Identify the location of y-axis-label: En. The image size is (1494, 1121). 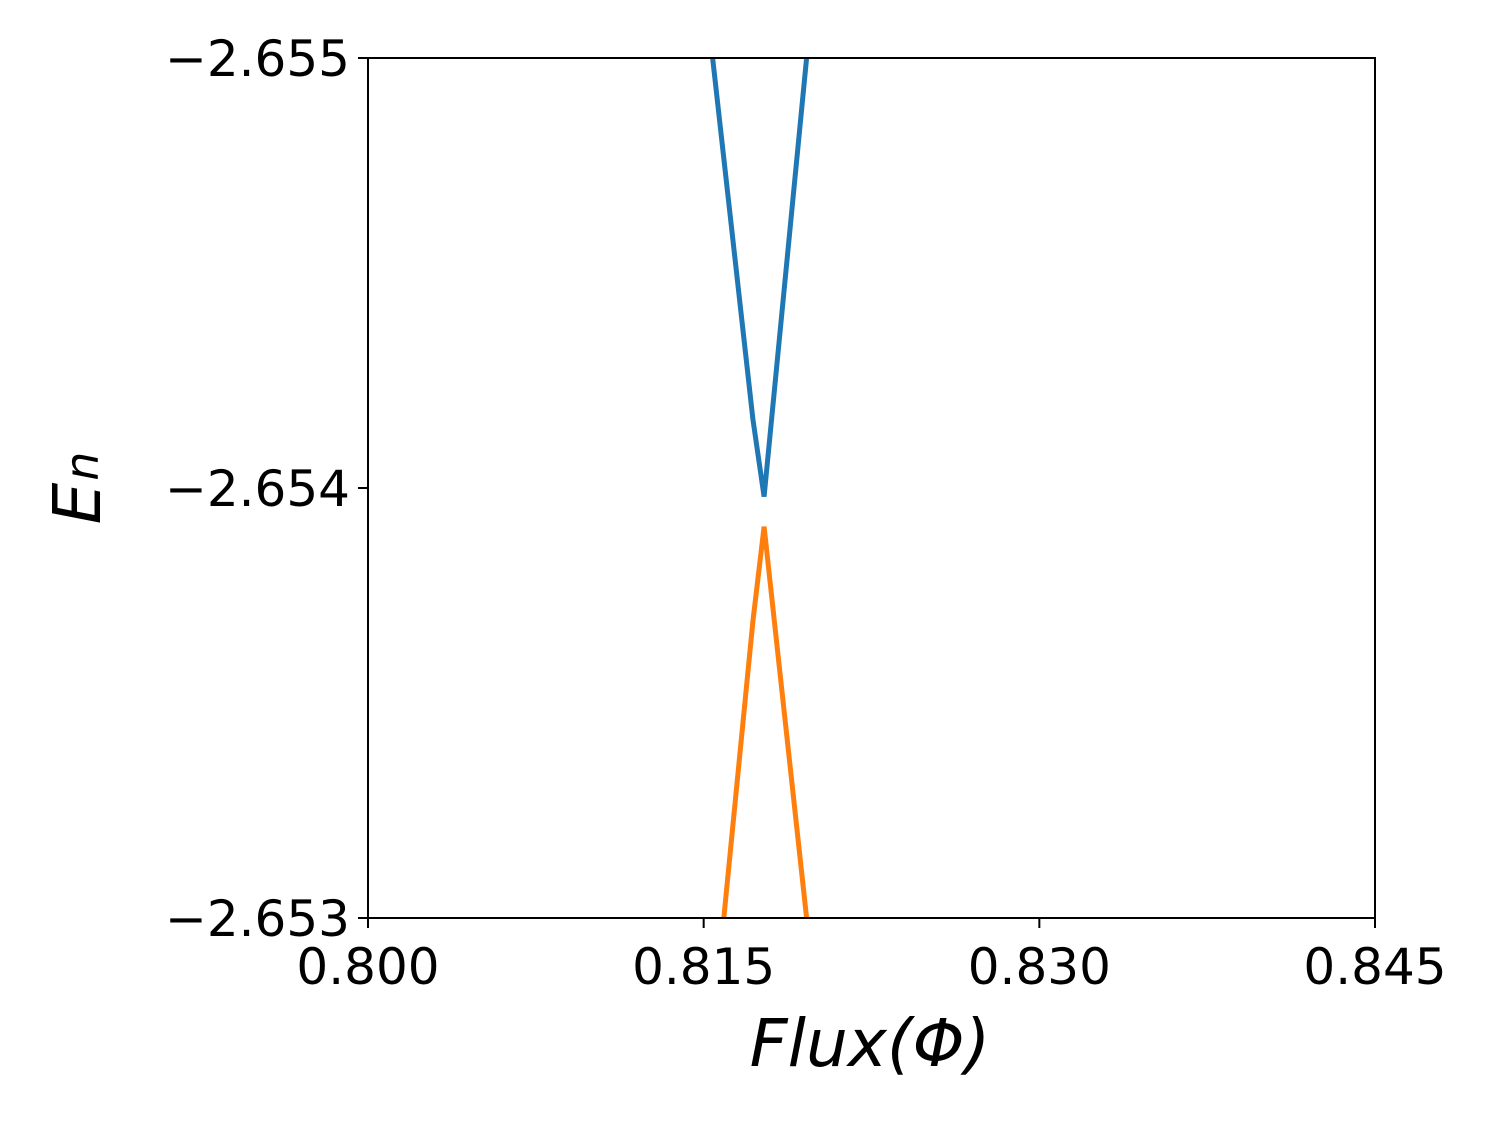
(77, 488).